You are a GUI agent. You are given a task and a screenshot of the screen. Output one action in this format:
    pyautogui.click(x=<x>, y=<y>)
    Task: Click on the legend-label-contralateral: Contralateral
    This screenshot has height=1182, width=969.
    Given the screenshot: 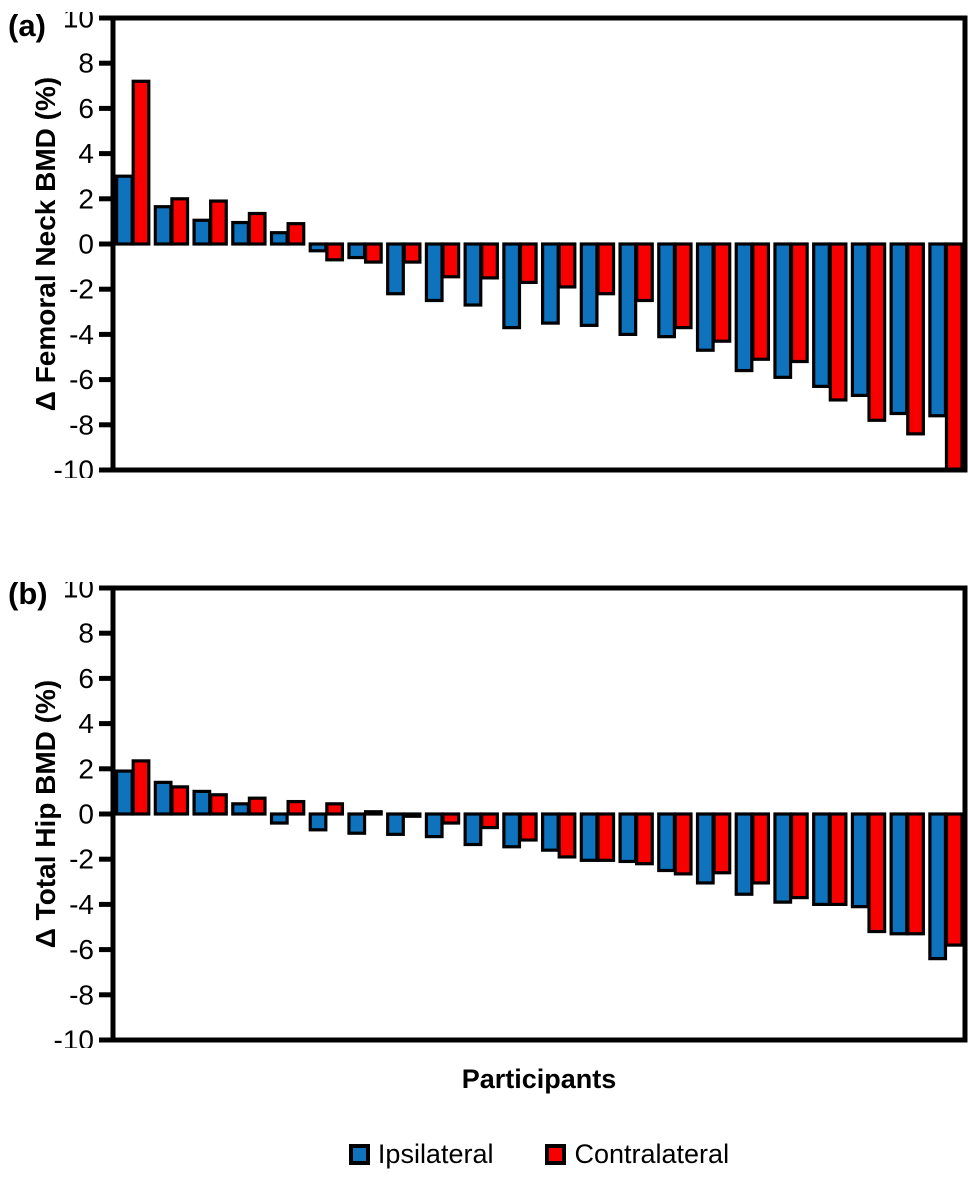 What is the action you would take?
    pyautogui.click(x=652, y=1153)
    